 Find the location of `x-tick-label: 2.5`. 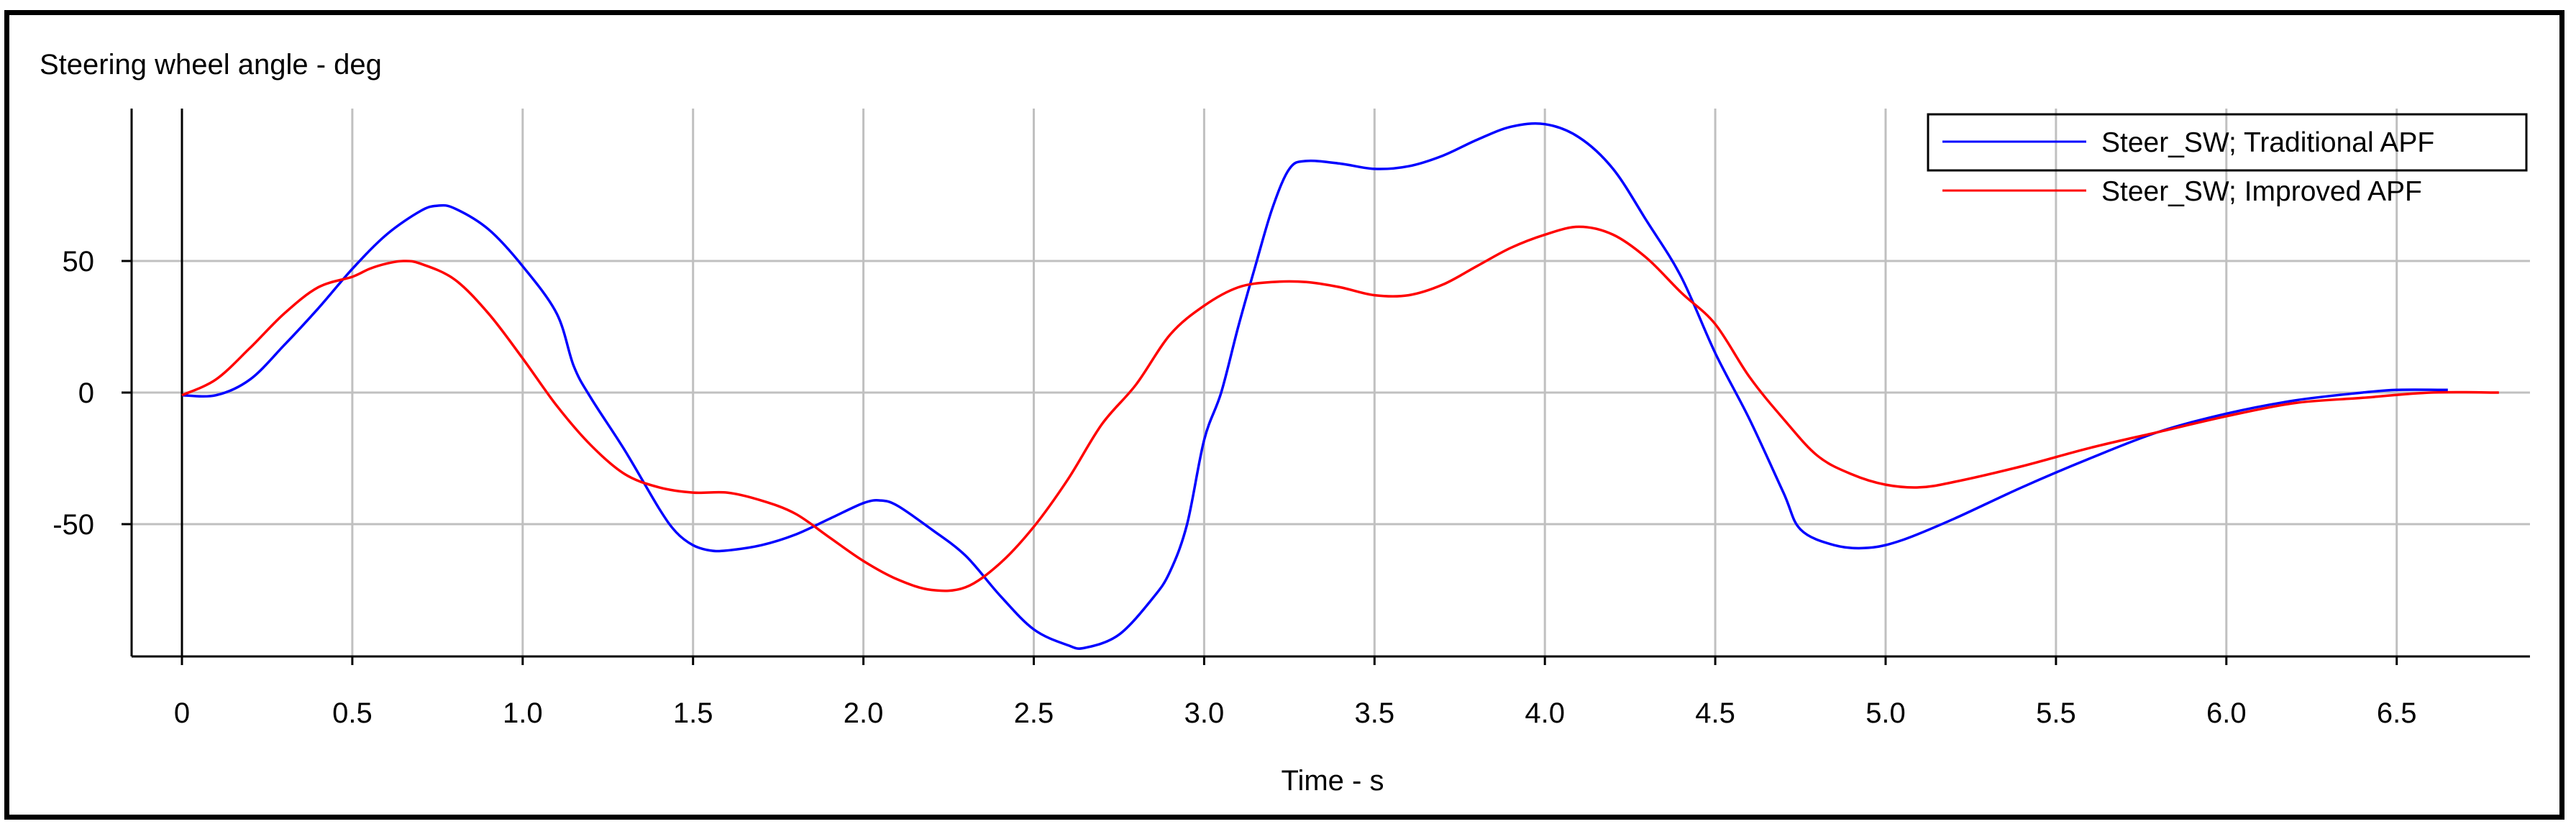

x-tick-label: 2.5 is located at coordinates (1034, 713).